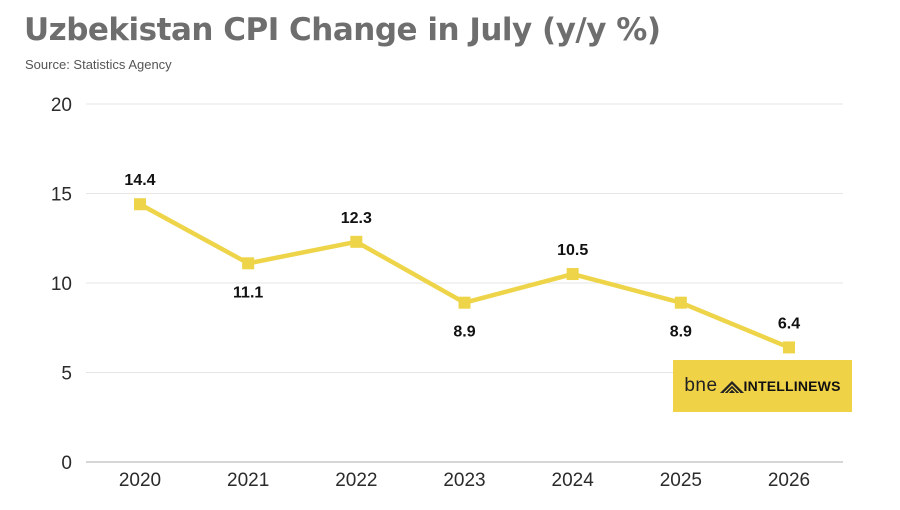 Image resolution: width=900 pixels, height=510 pixels. What do you see at coordinates (731, 387) in the screenshot?
I see `mountain-icon` at bounding box center [731, 387].